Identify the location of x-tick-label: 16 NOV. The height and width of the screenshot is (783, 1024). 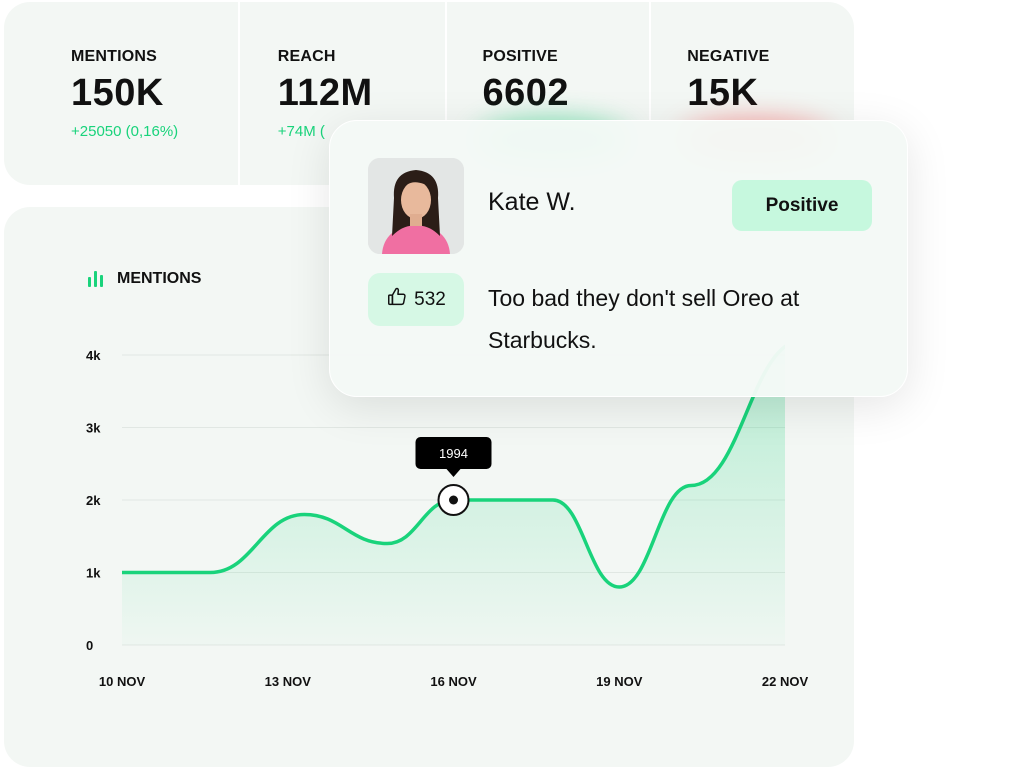
(453, 681).